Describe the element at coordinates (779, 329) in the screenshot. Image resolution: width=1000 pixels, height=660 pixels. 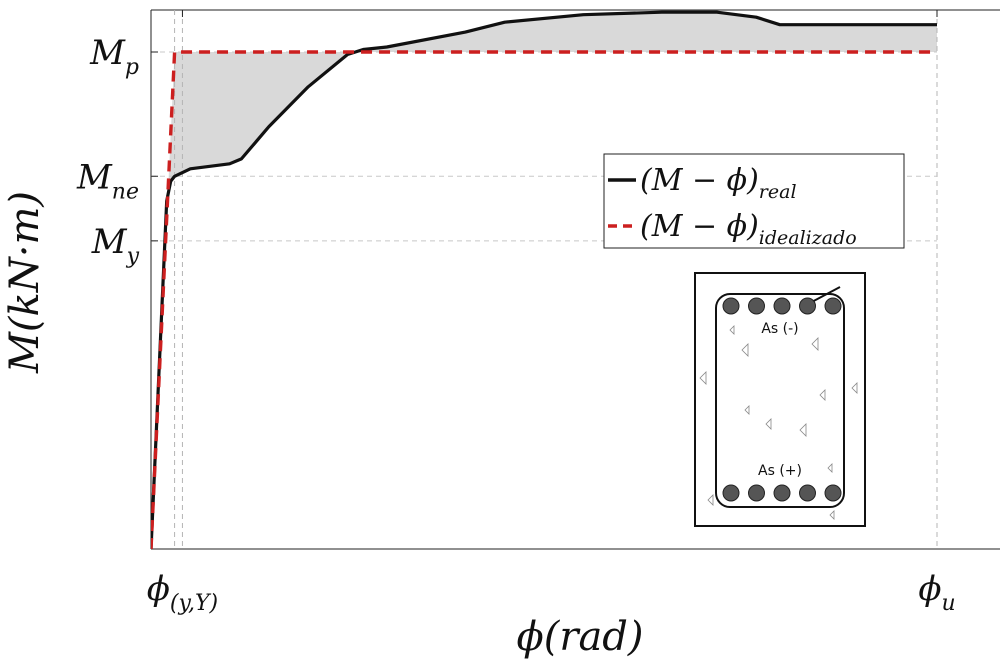
I see `top-steel-label: As (-)` at that location.